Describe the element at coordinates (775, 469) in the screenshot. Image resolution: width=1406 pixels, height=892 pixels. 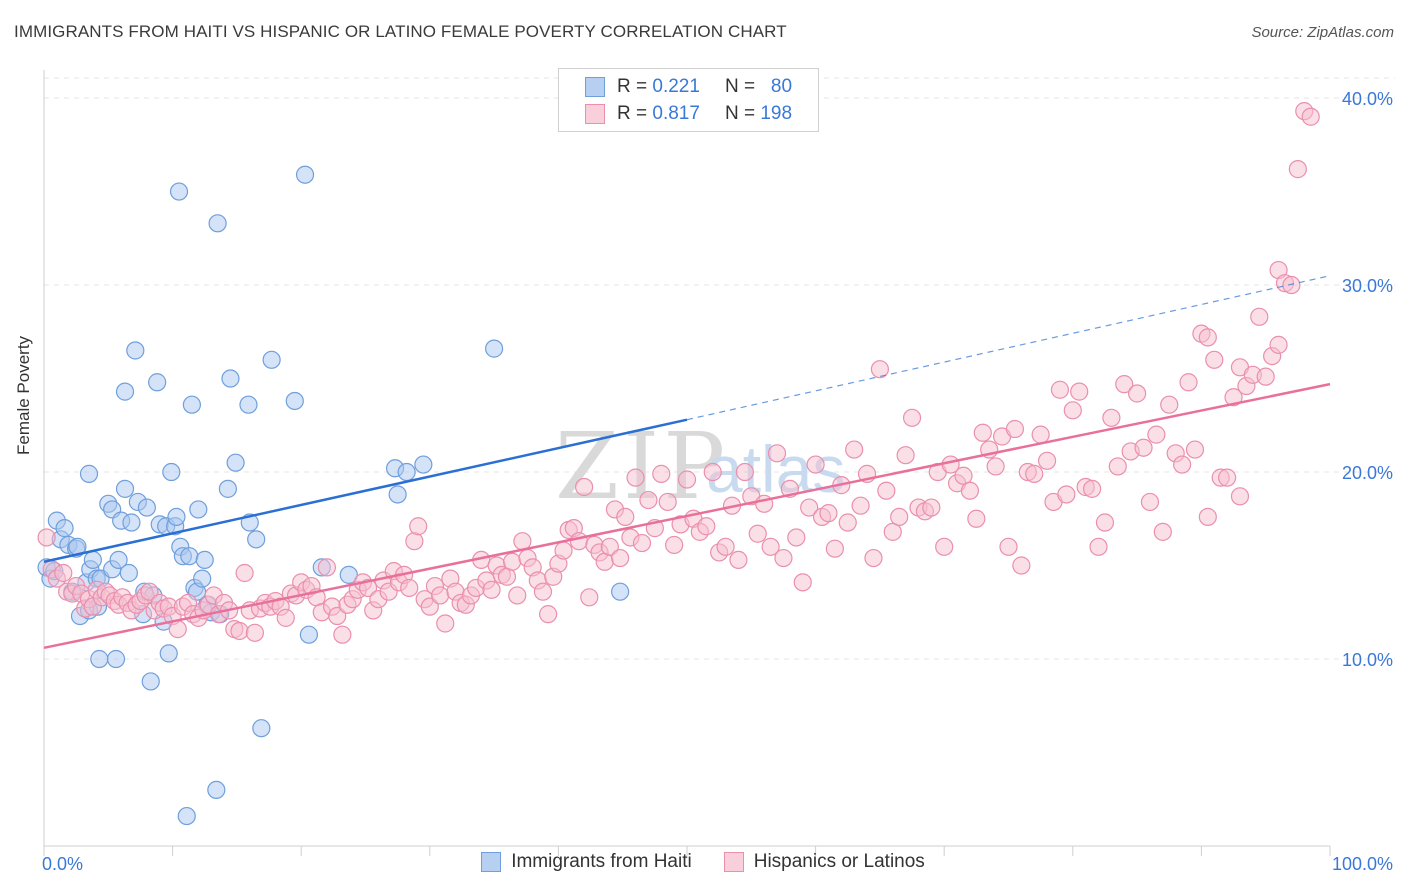
I see `watermark-atlas: atlas` at that location.